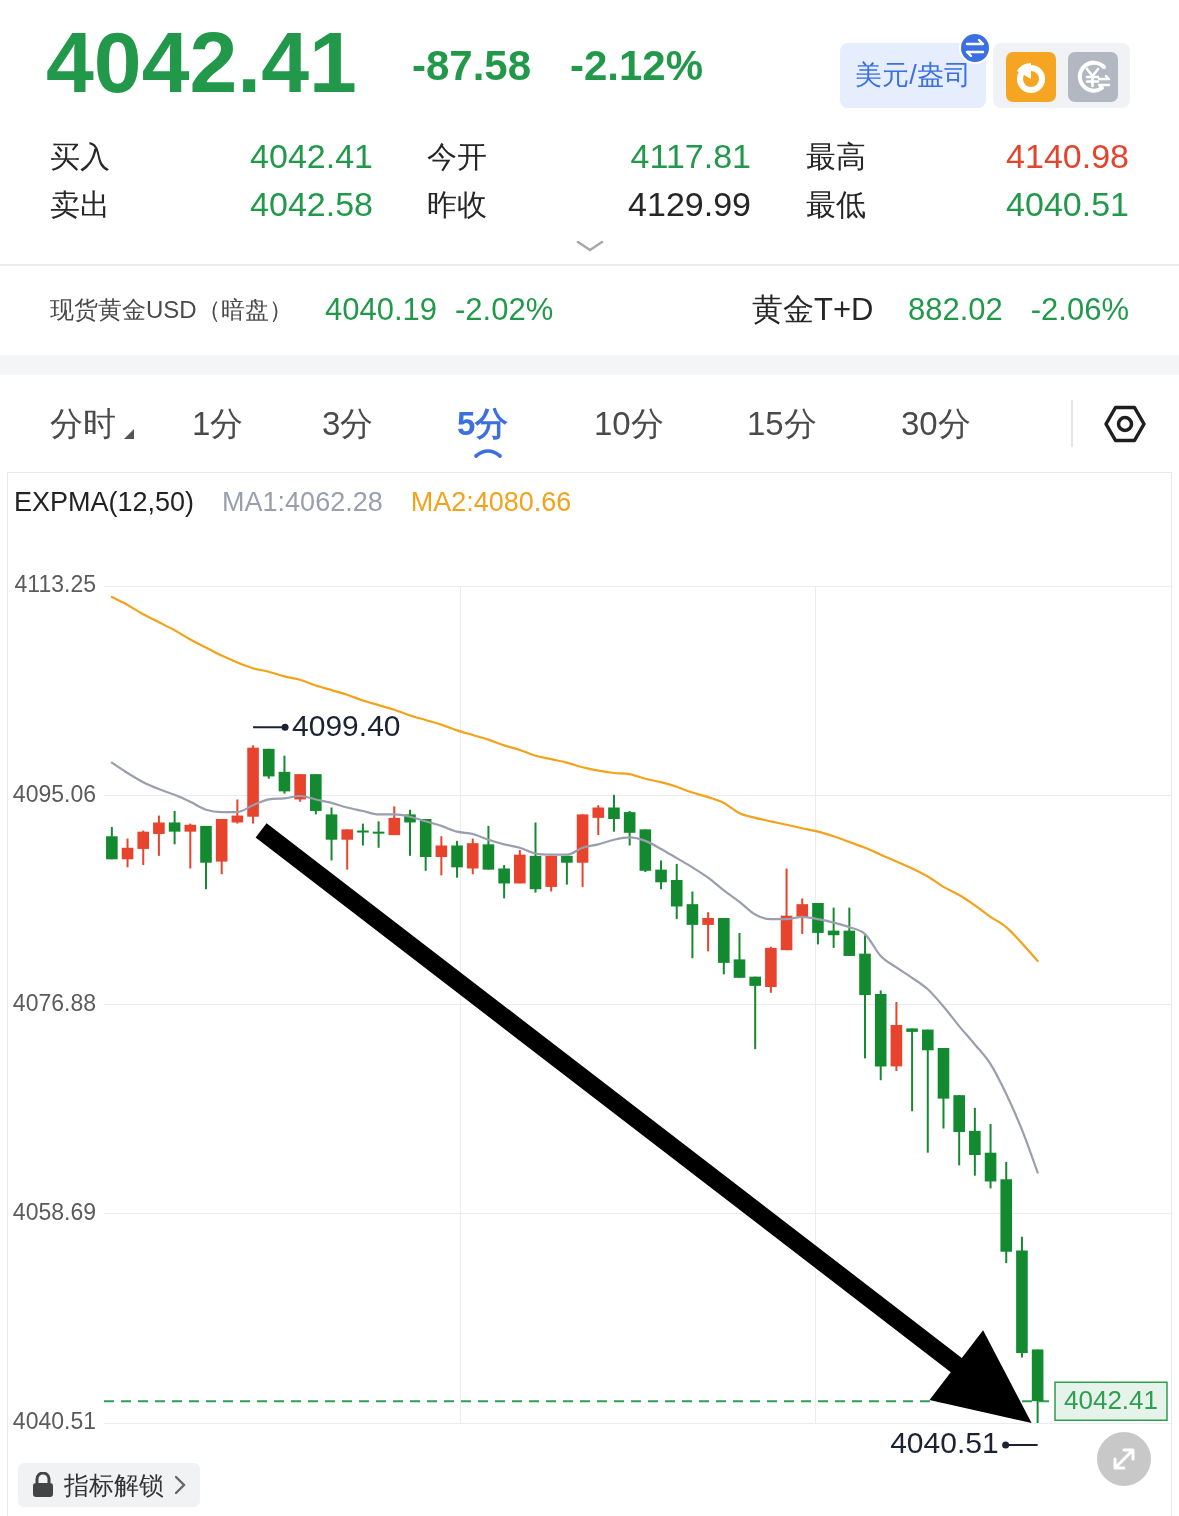  Describe the element at coordinates (813, 310) in the screenshot. I see `text: 黄金T+D` at that location.